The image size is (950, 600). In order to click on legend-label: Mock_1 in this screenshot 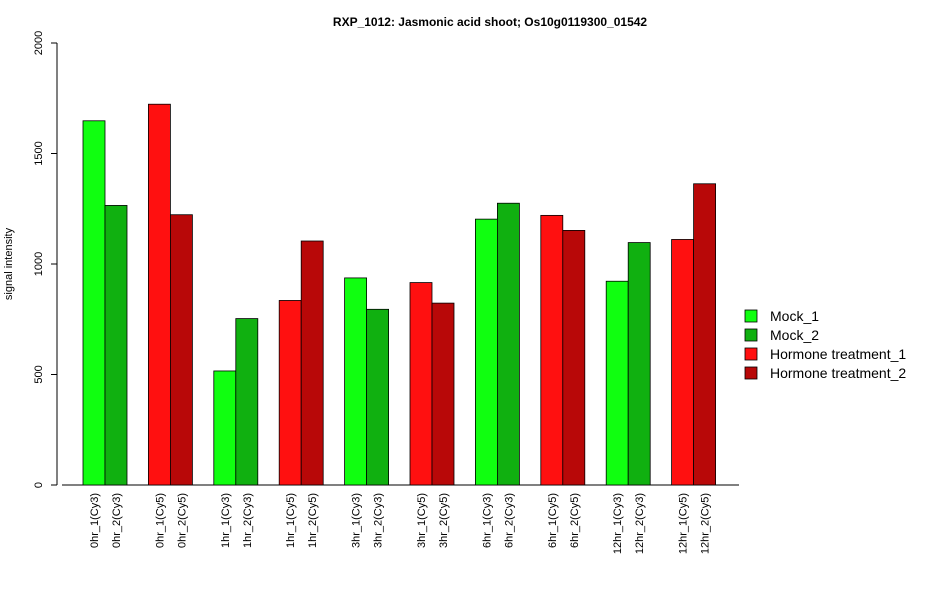, I will do `click(794, 316)`.